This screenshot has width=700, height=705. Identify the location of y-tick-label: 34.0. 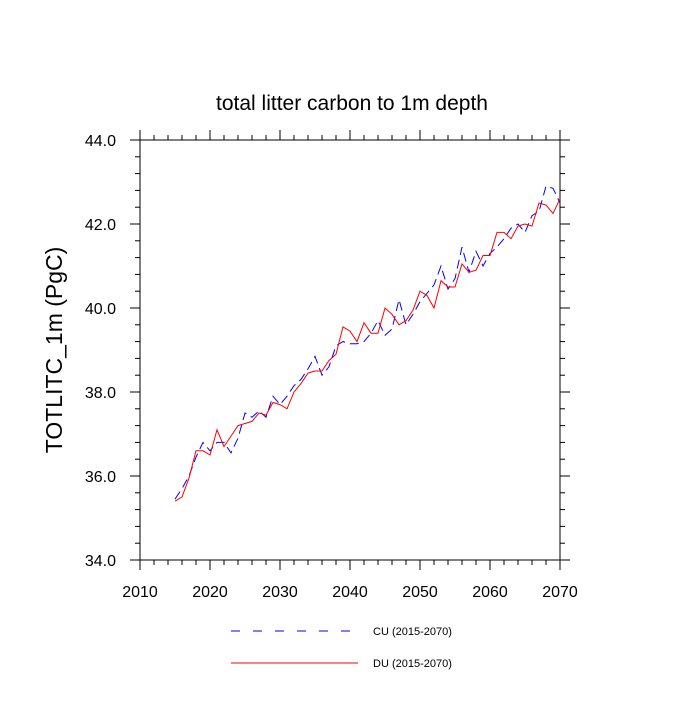
(100, 561).